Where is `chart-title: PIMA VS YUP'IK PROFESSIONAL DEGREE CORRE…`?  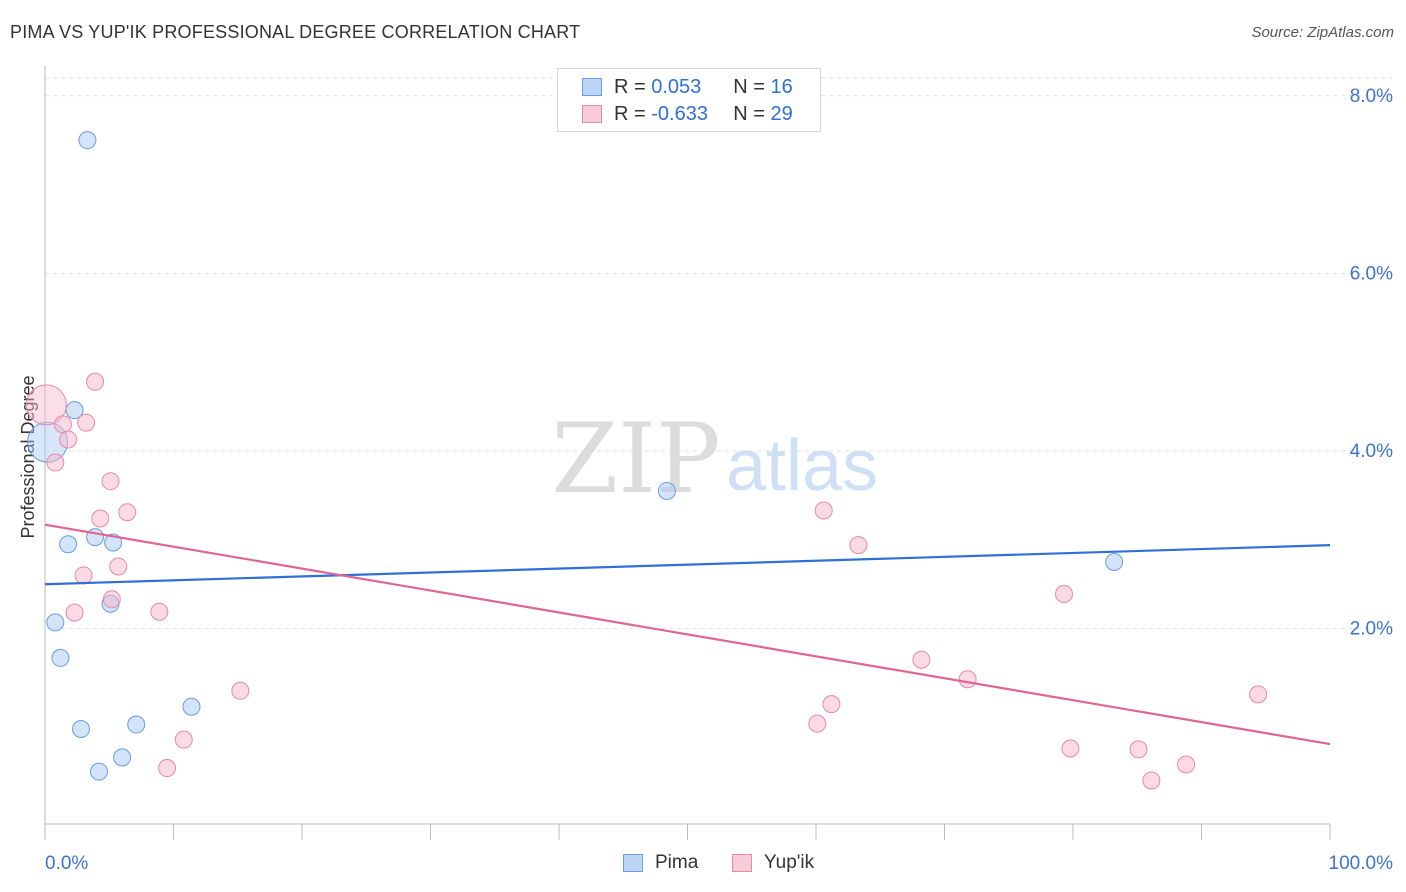
chart-title: PIMA VS YUP'IK PROFESSIONAL DEGREE CORRE… is located at coordinates (295, 32).